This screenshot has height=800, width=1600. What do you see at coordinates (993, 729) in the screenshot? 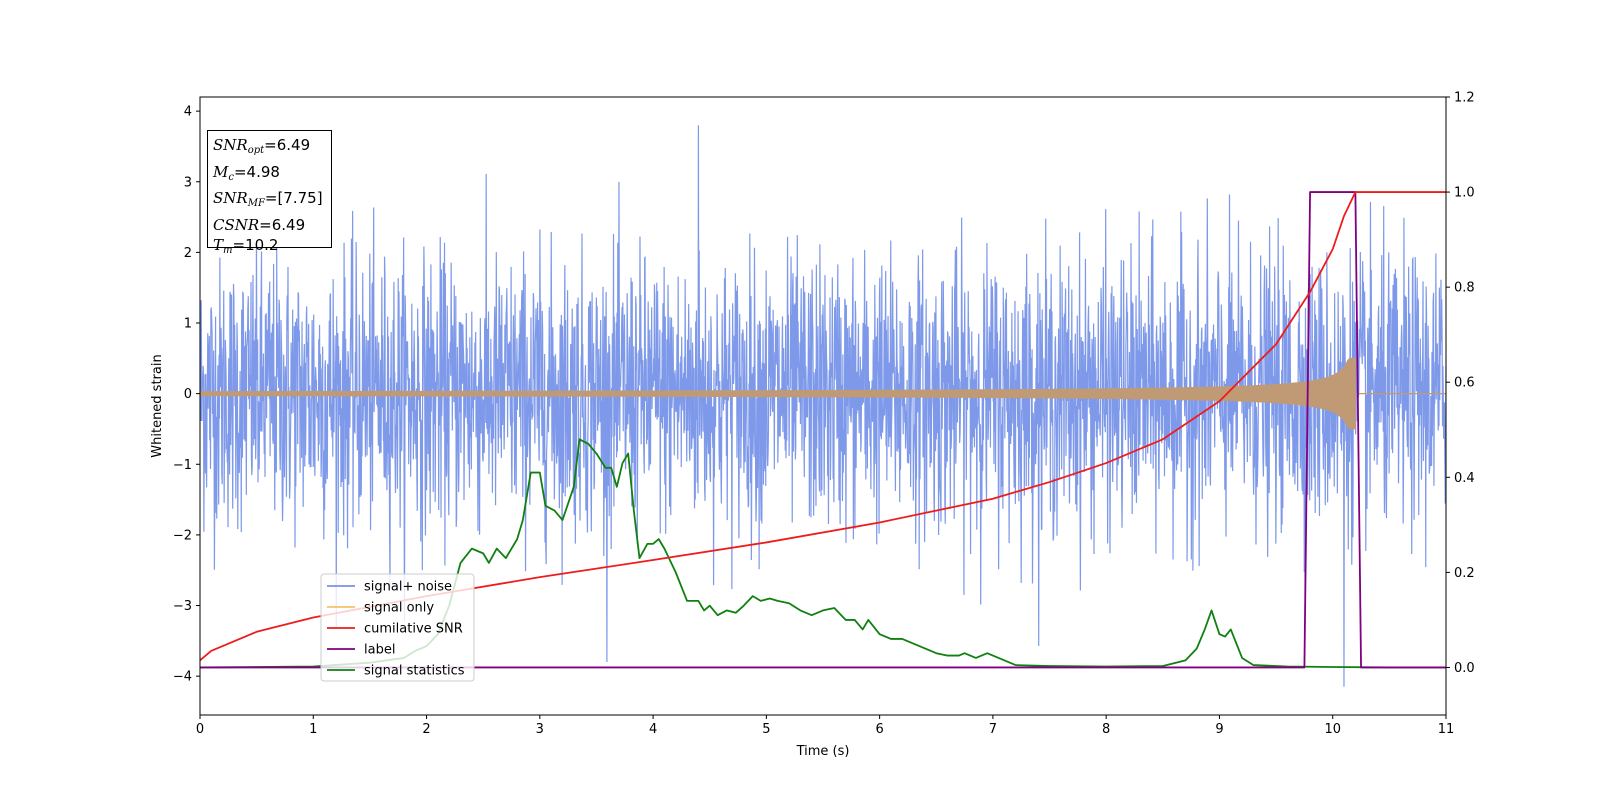
I see `x-tick-label: 7` at bounding box center [993, 729].